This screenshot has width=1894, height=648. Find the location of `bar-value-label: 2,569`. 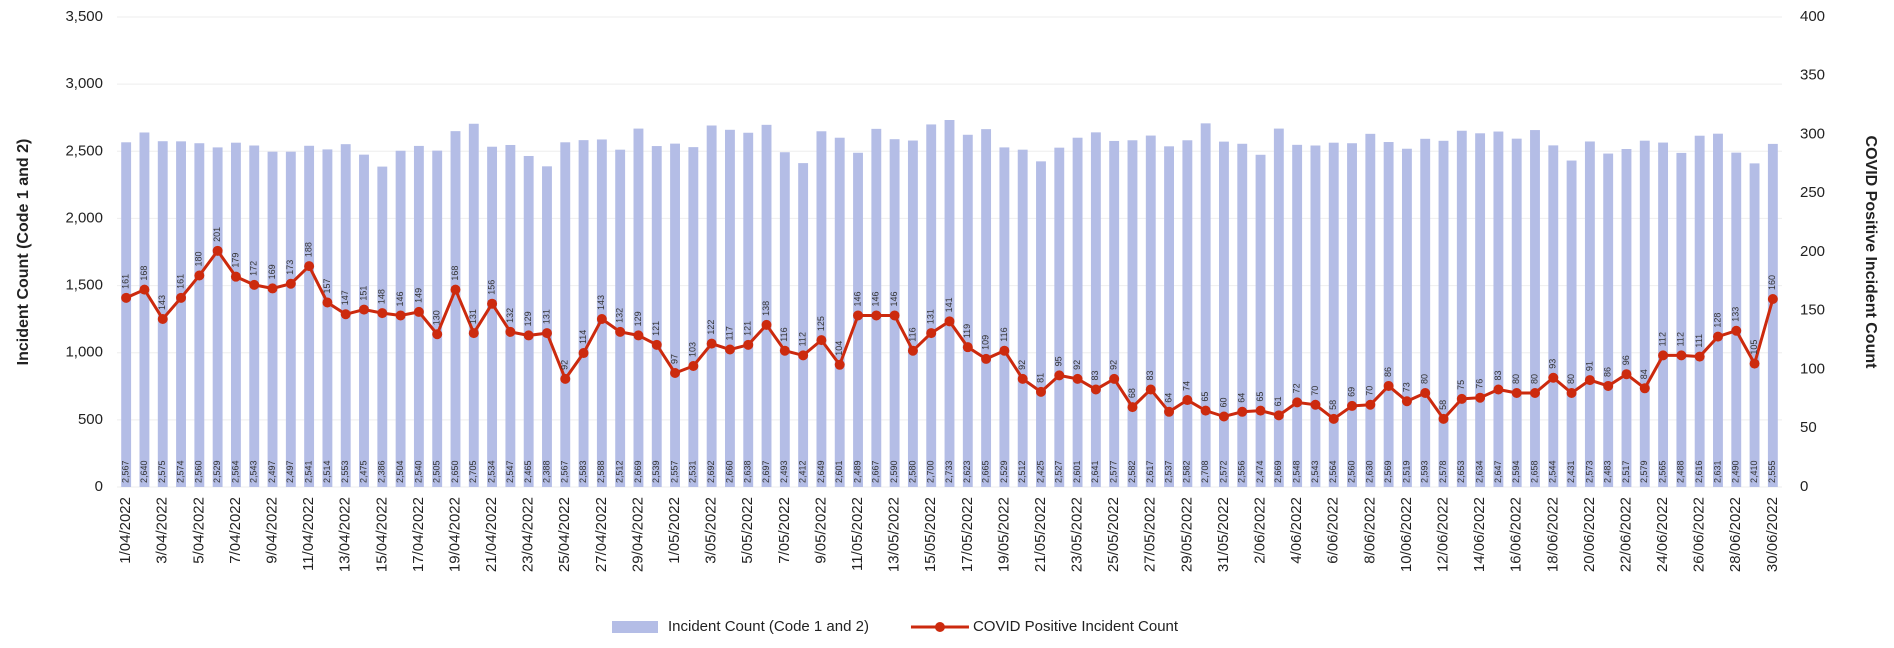

bar-value-label: 2,569 is located at coordinates (1388, 471).